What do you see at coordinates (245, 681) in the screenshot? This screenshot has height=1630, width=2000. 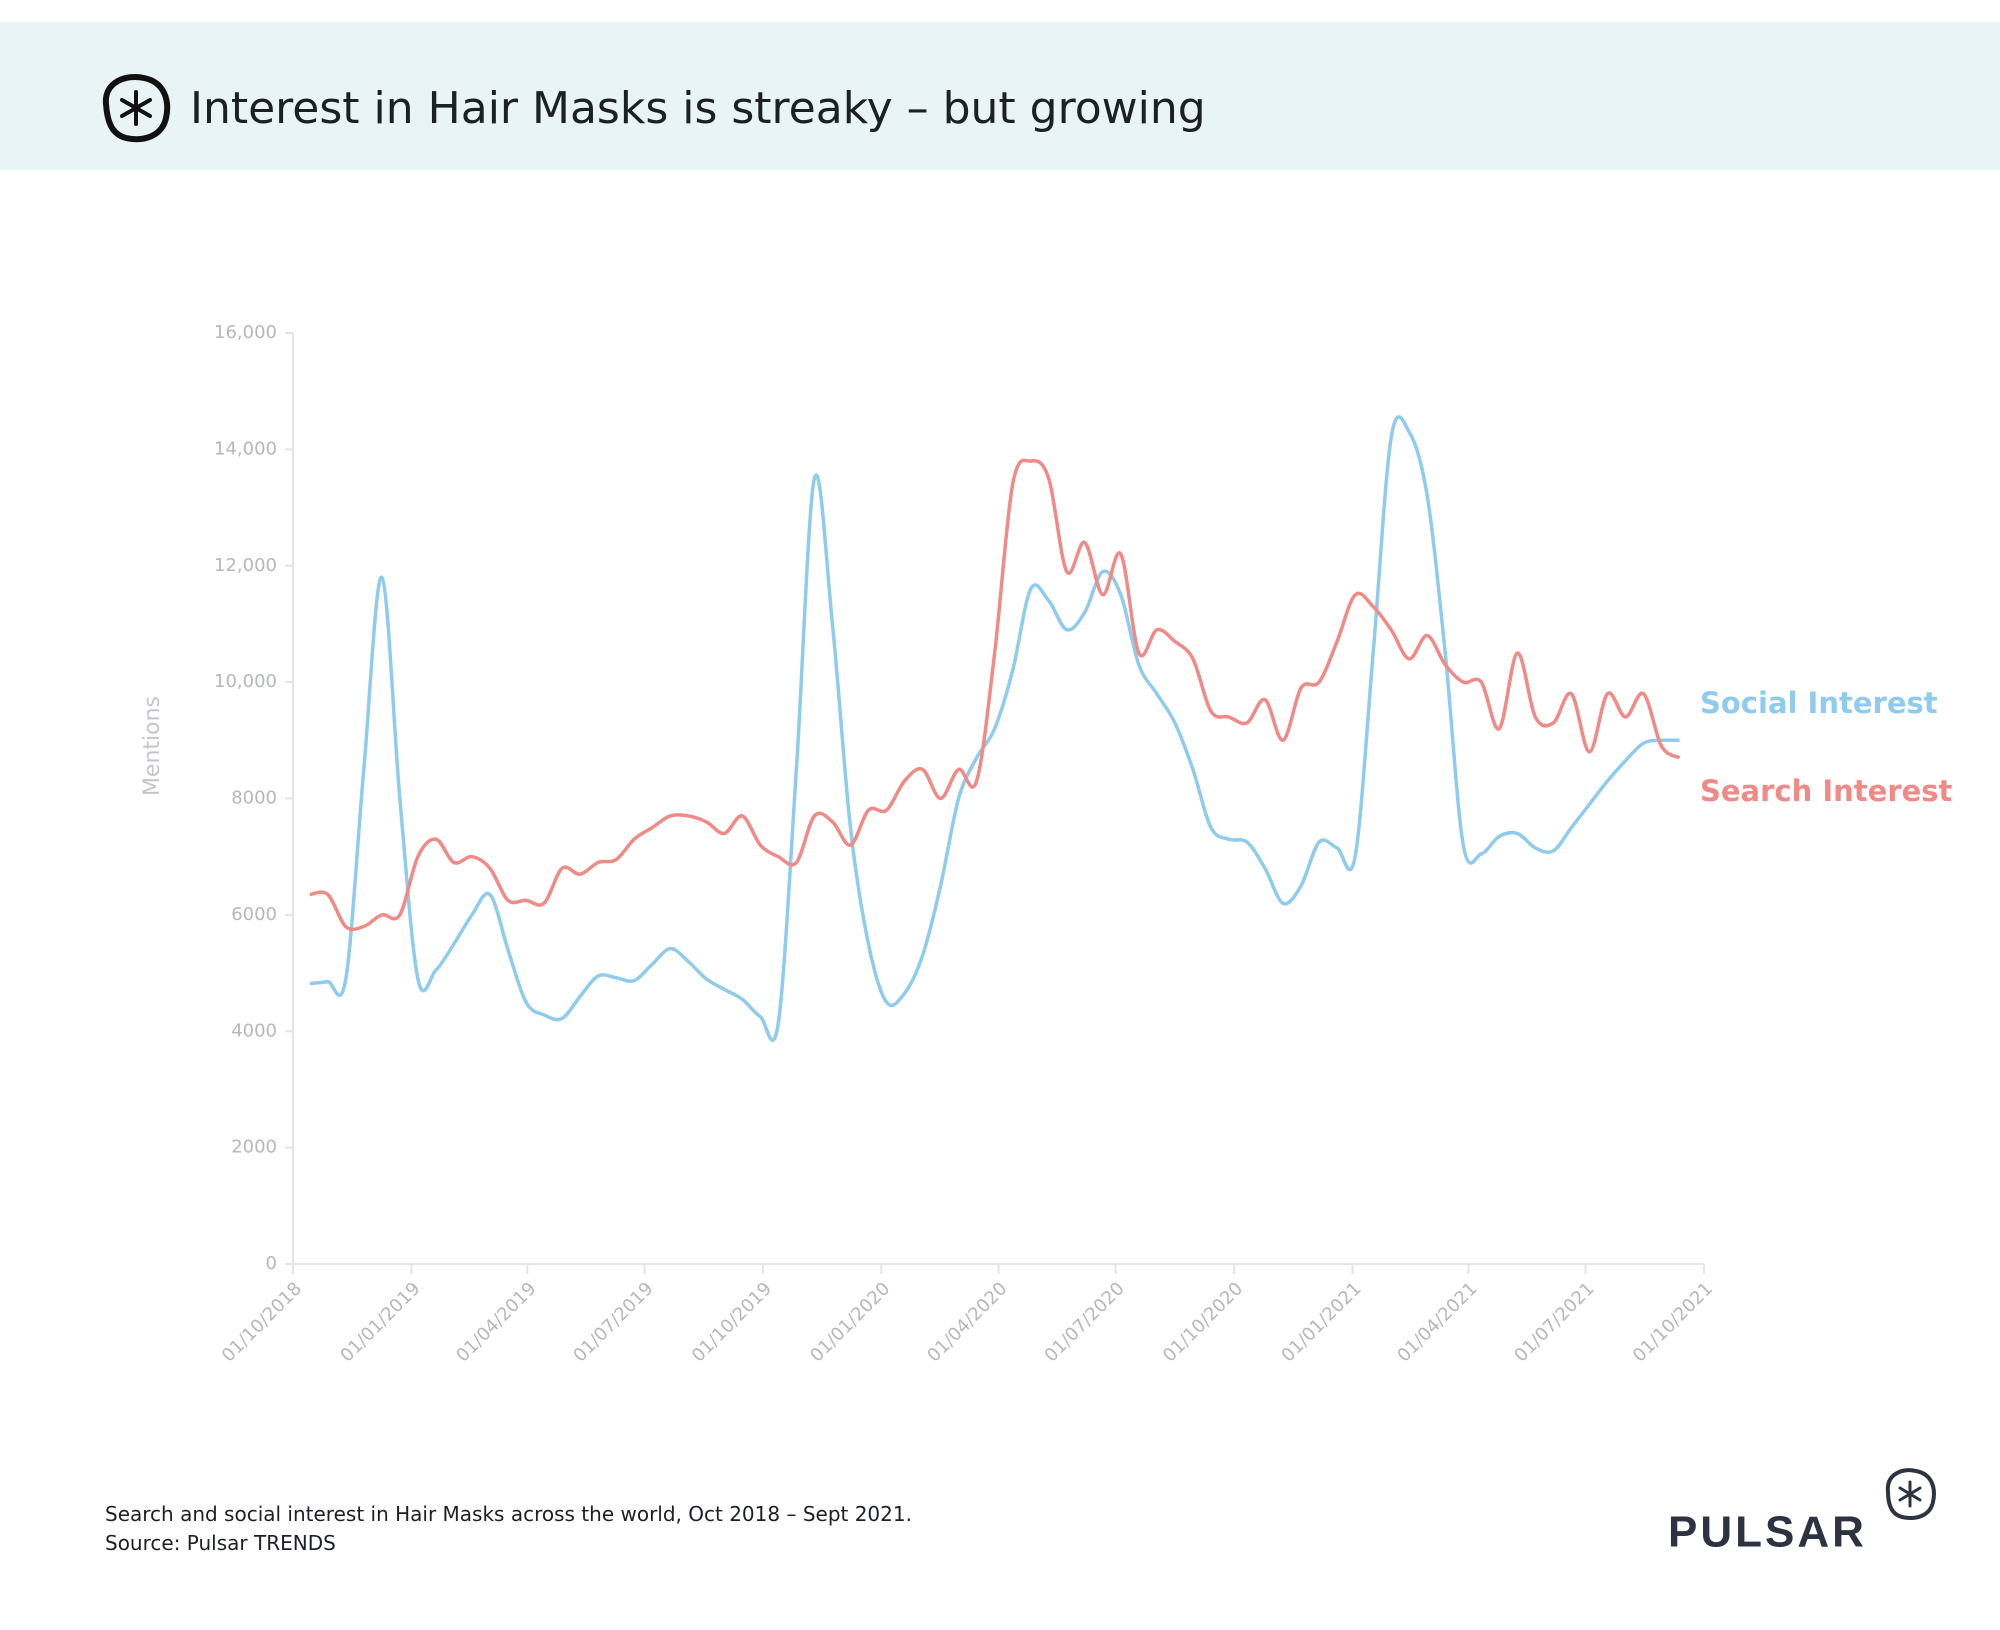 I see `y-tick-label: 10,000` at bounding box center [245, 681].